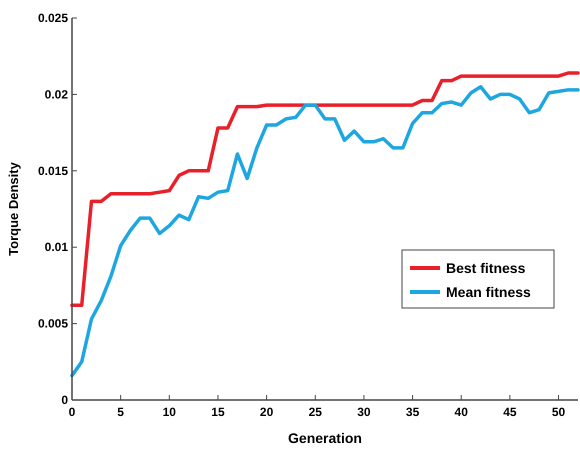 Image resolution: width=580 pixels, height=449 pixels. Describe the element at coordinates (120, 412) in the screenshot. I see `x-tick-label: 5` at that location.